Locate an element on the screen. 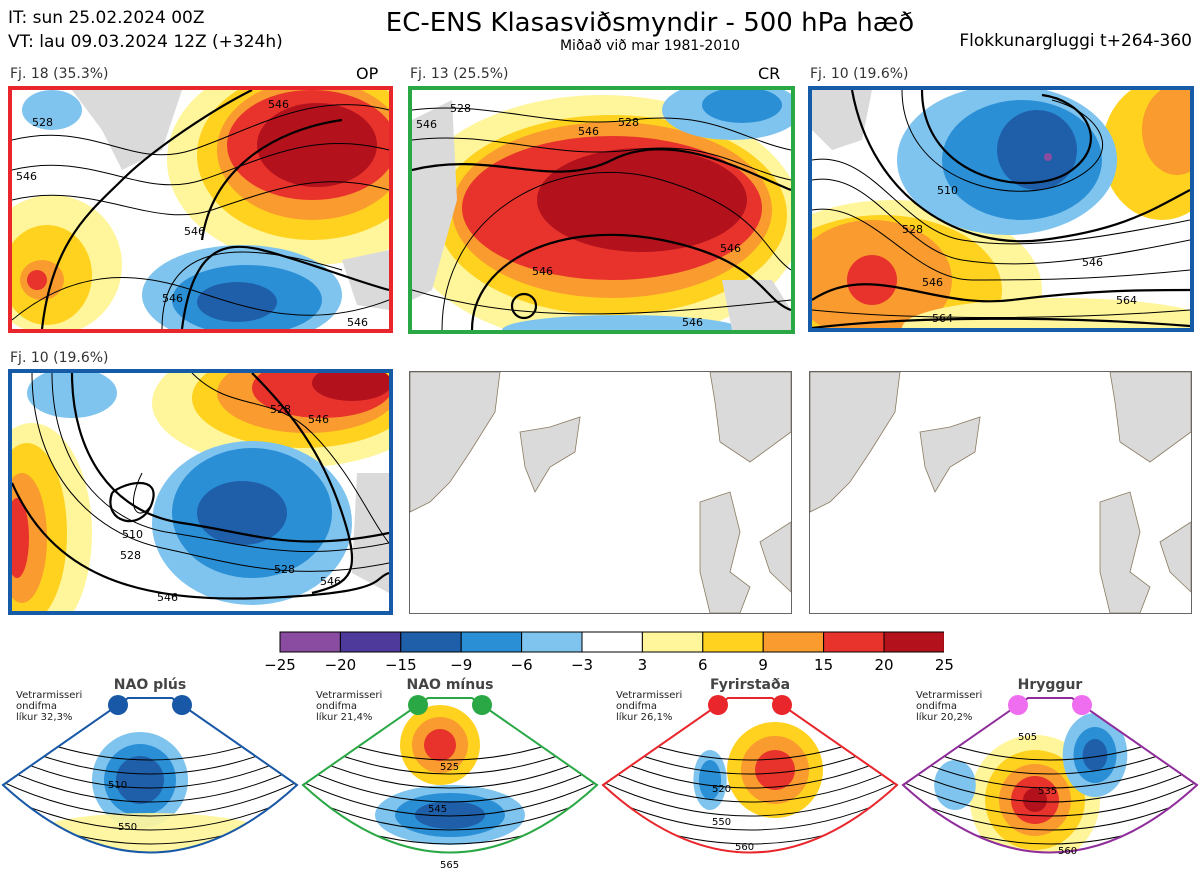 The height and width of the screenshot is (875, 1200). page-subtitle: Miðað við mar 1981-2010 is located at coordinates (650, 46).